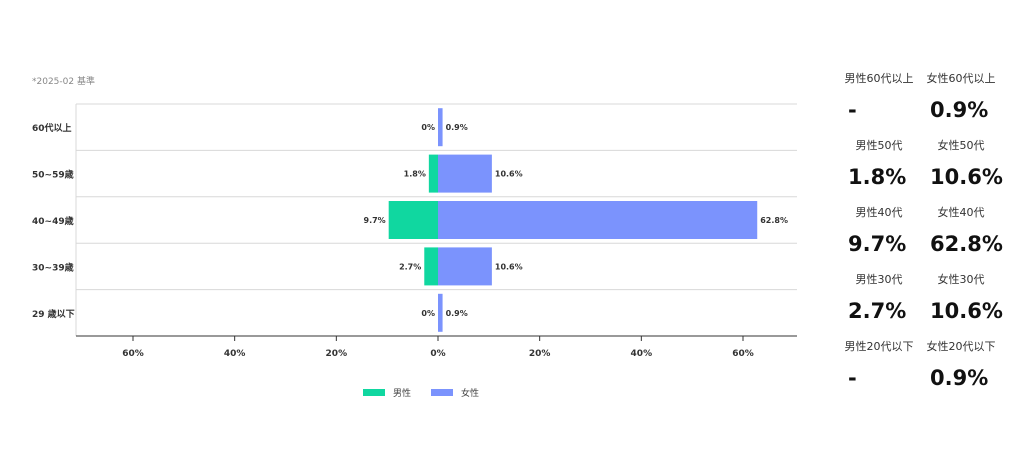 This screenshot has height=468, width=1024. Describe the element at coordinates (455, 392) in the screenshot. I see `legend-item-female: 女性` at that location.